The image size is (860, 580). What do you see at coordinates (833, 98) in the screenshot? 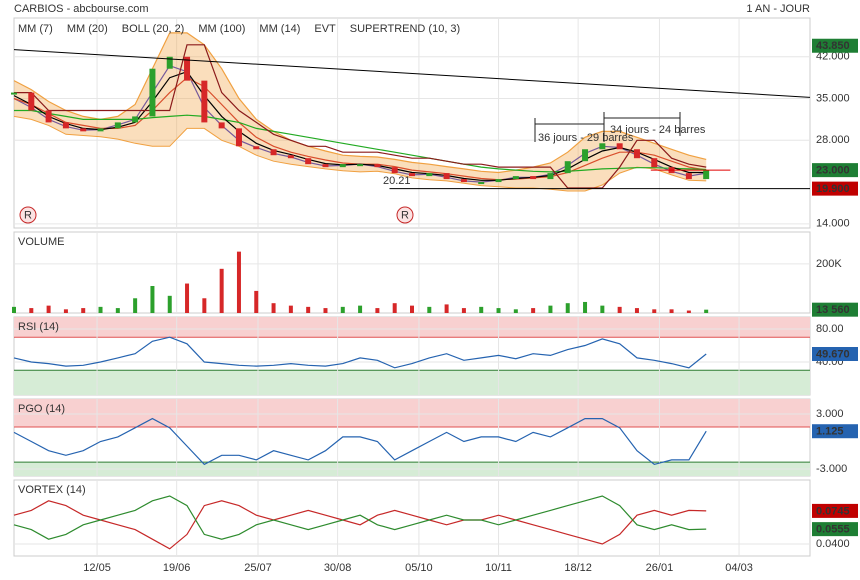
I see `y-tick-label: 35.000` at bounding box center [833, 98].